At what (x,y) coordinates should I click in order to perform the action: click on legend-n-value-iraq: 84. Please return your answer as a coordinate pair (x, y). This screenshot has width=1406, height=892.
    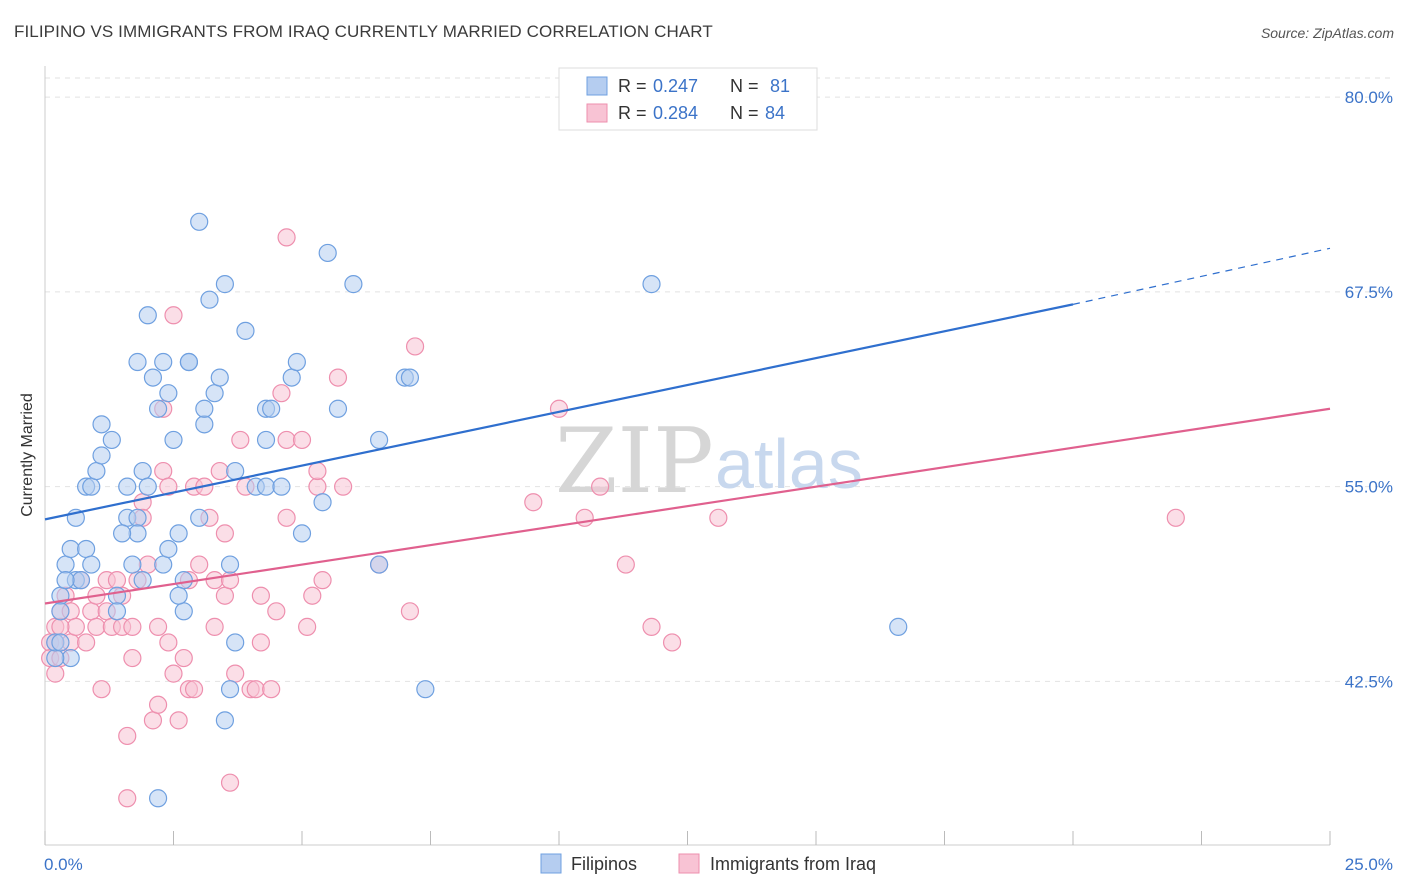
    Looking at the image, I should click on (775, 113).